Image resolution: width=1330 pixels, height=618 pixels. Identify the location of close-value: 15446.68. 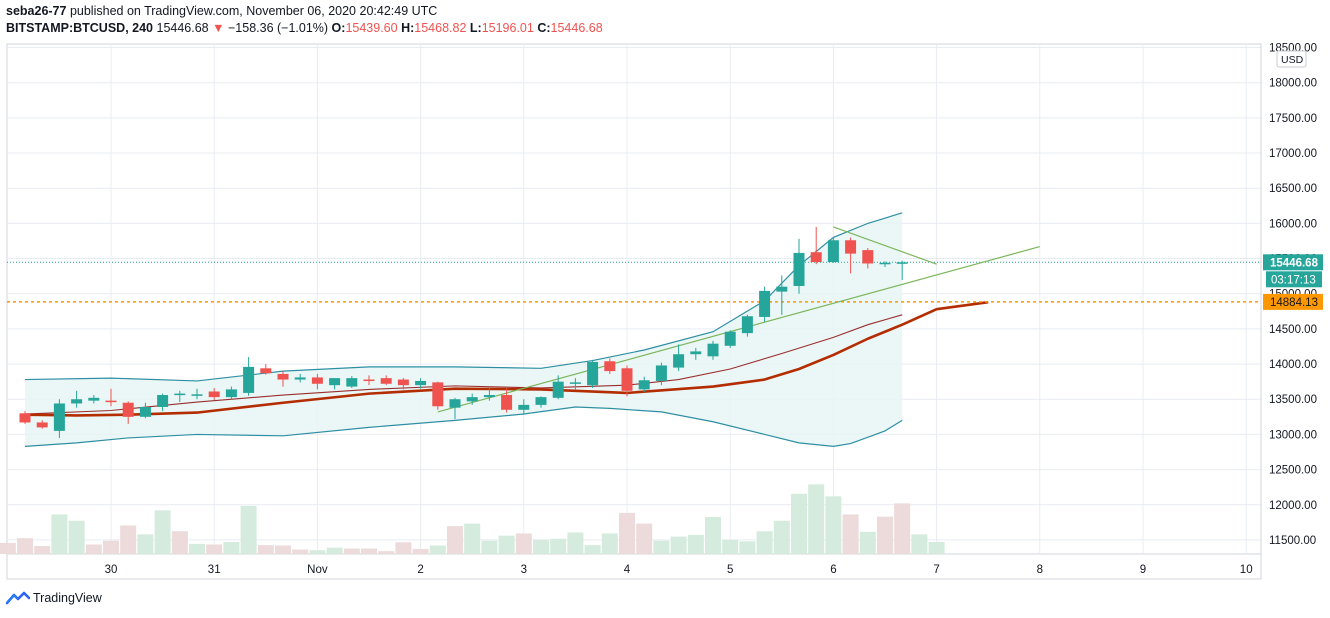
(576, 28).